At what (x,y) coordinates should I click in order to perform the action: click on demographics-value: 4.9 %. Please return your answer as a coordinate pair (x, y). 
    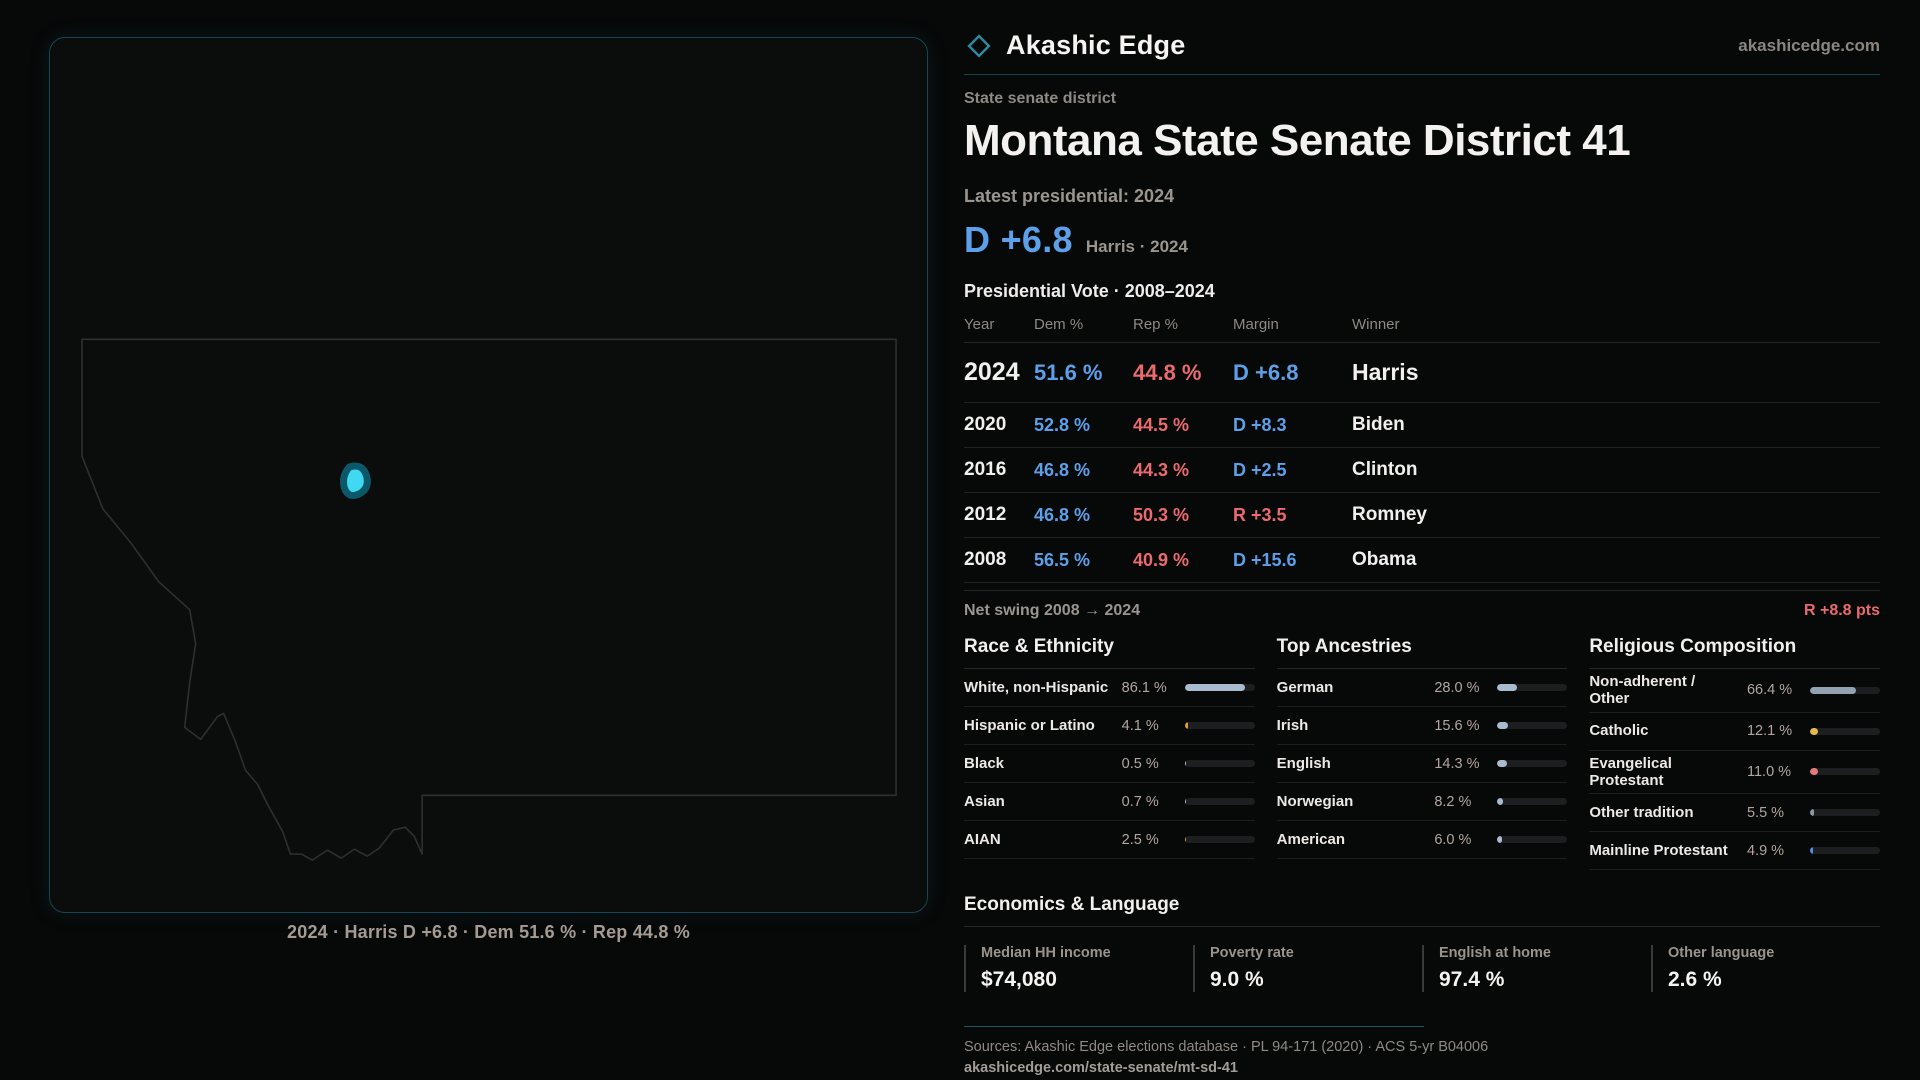
    Looking at the image, I should click on (1765, 850).